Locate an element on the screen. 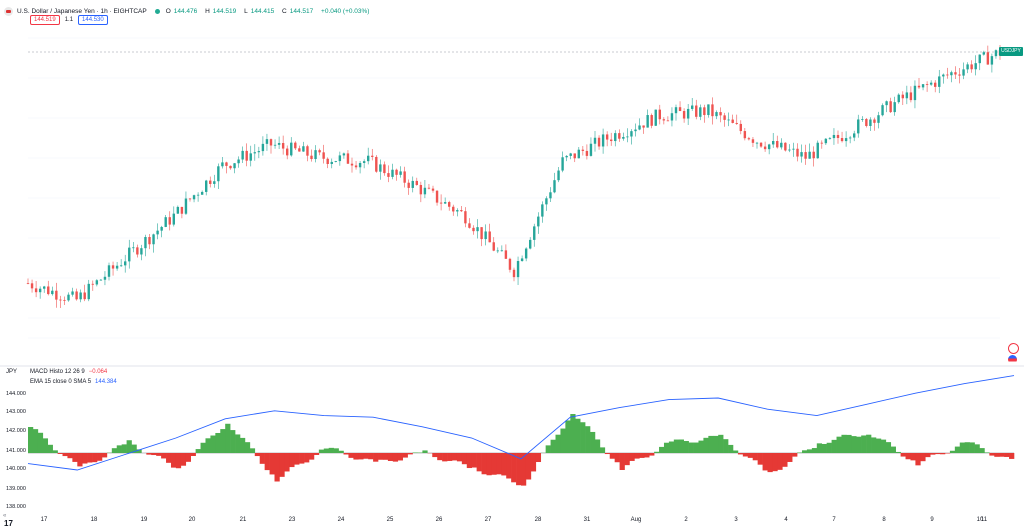 This screenshot has height=530, width=1024. ema-value: 144.384 is located at coordinates (106, 382).